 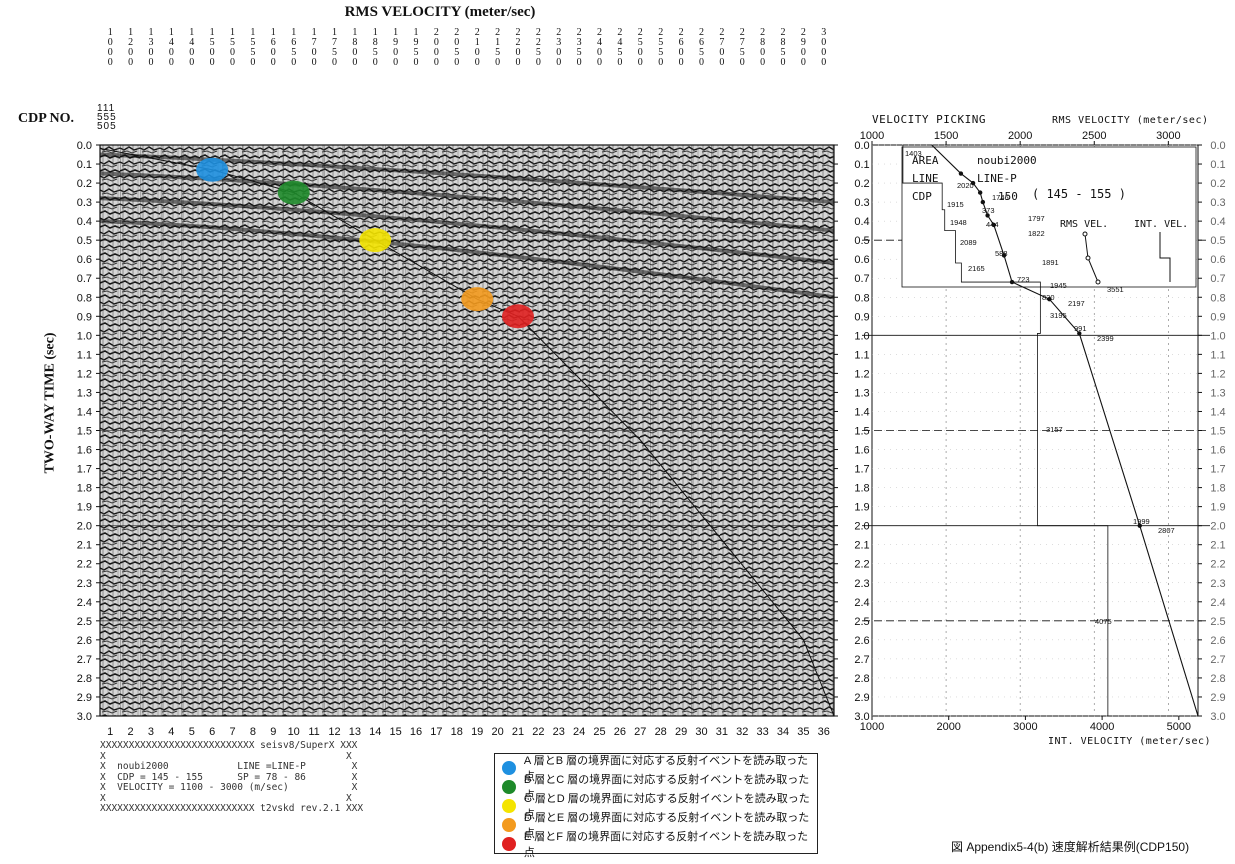 I want to click on panel-number-label: 22, so click(x=538, y=732).